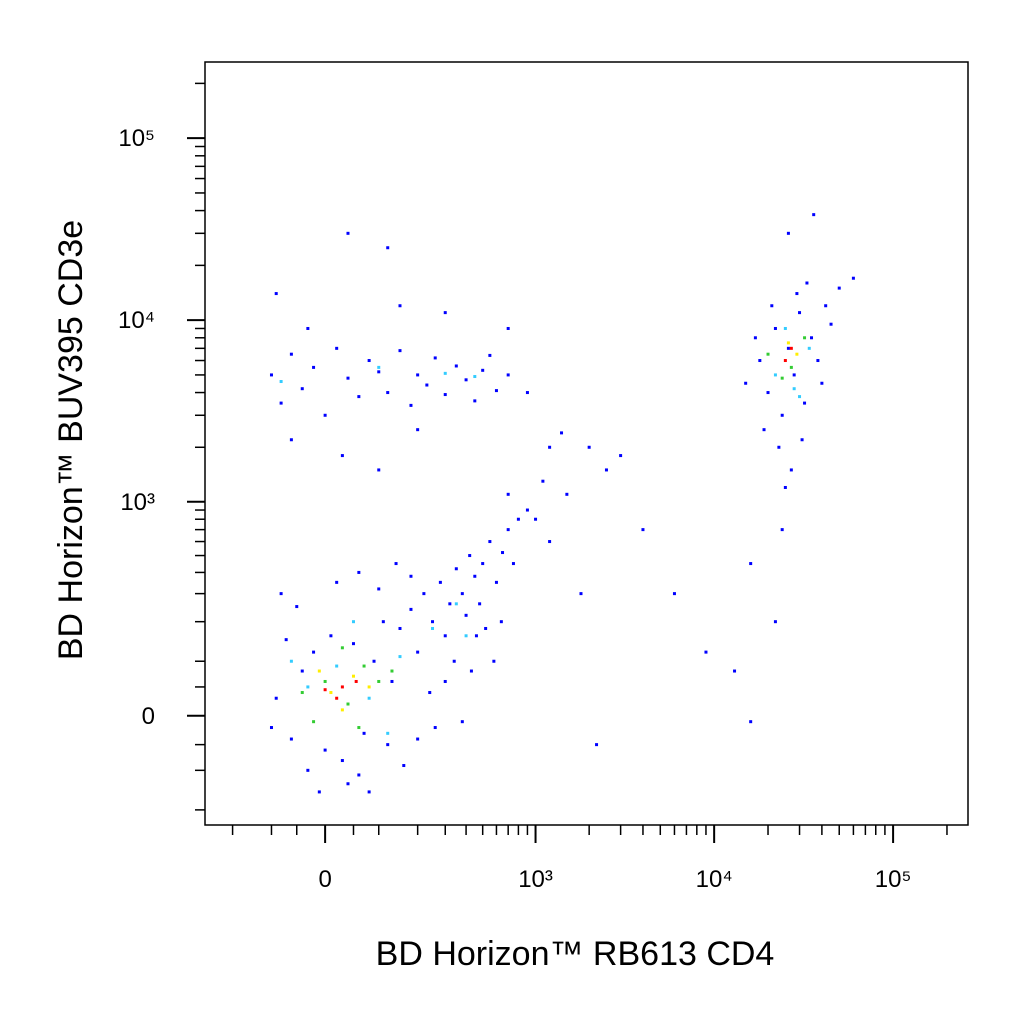  I want to click on y-axis-title: BD Horizon™ BUV395 CD3e, so click(71, 440).